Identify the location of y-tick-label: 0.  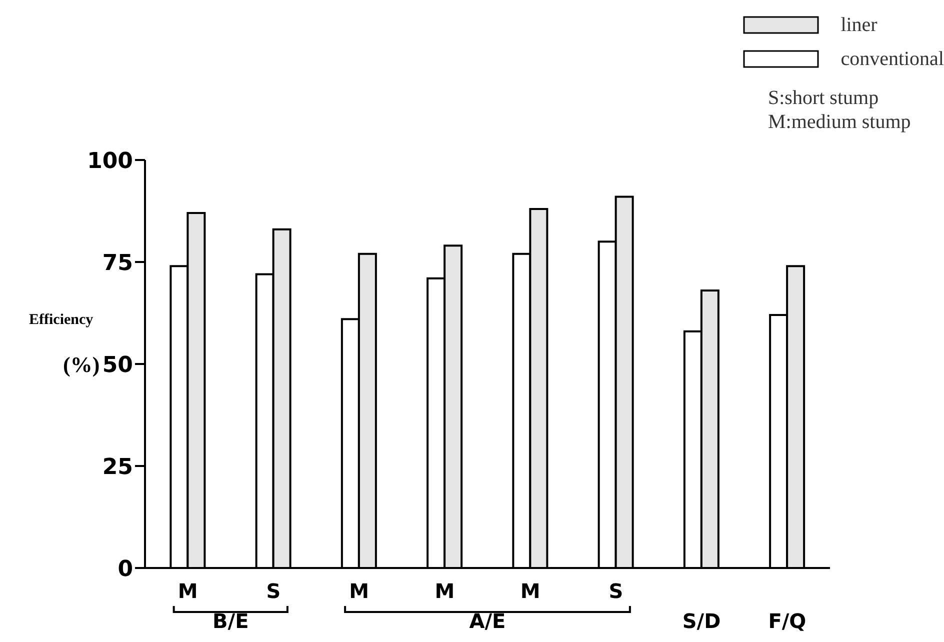
(125, 569).